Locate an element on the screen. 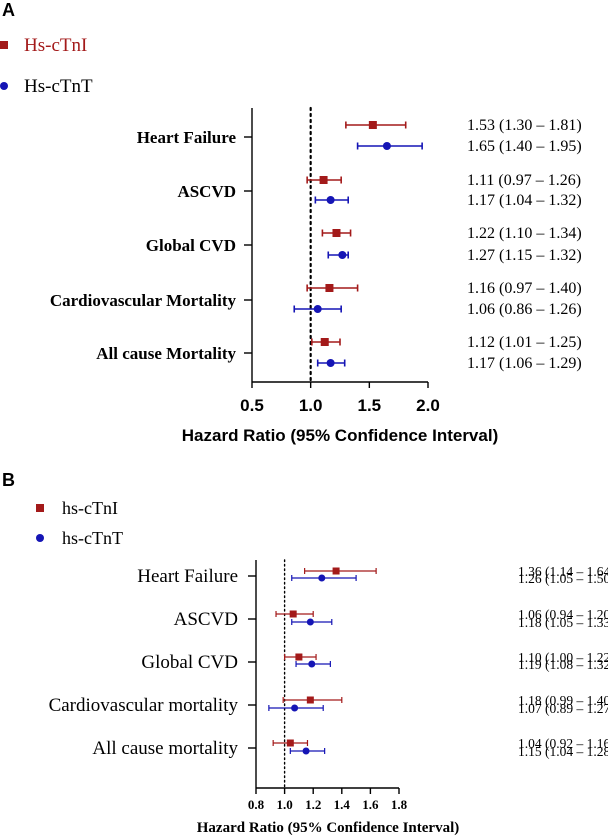 This screenshot has height=838, width=608. hr-value-text: 1.26 (1.05 – 1.50) is located at coordinates (563, 578).